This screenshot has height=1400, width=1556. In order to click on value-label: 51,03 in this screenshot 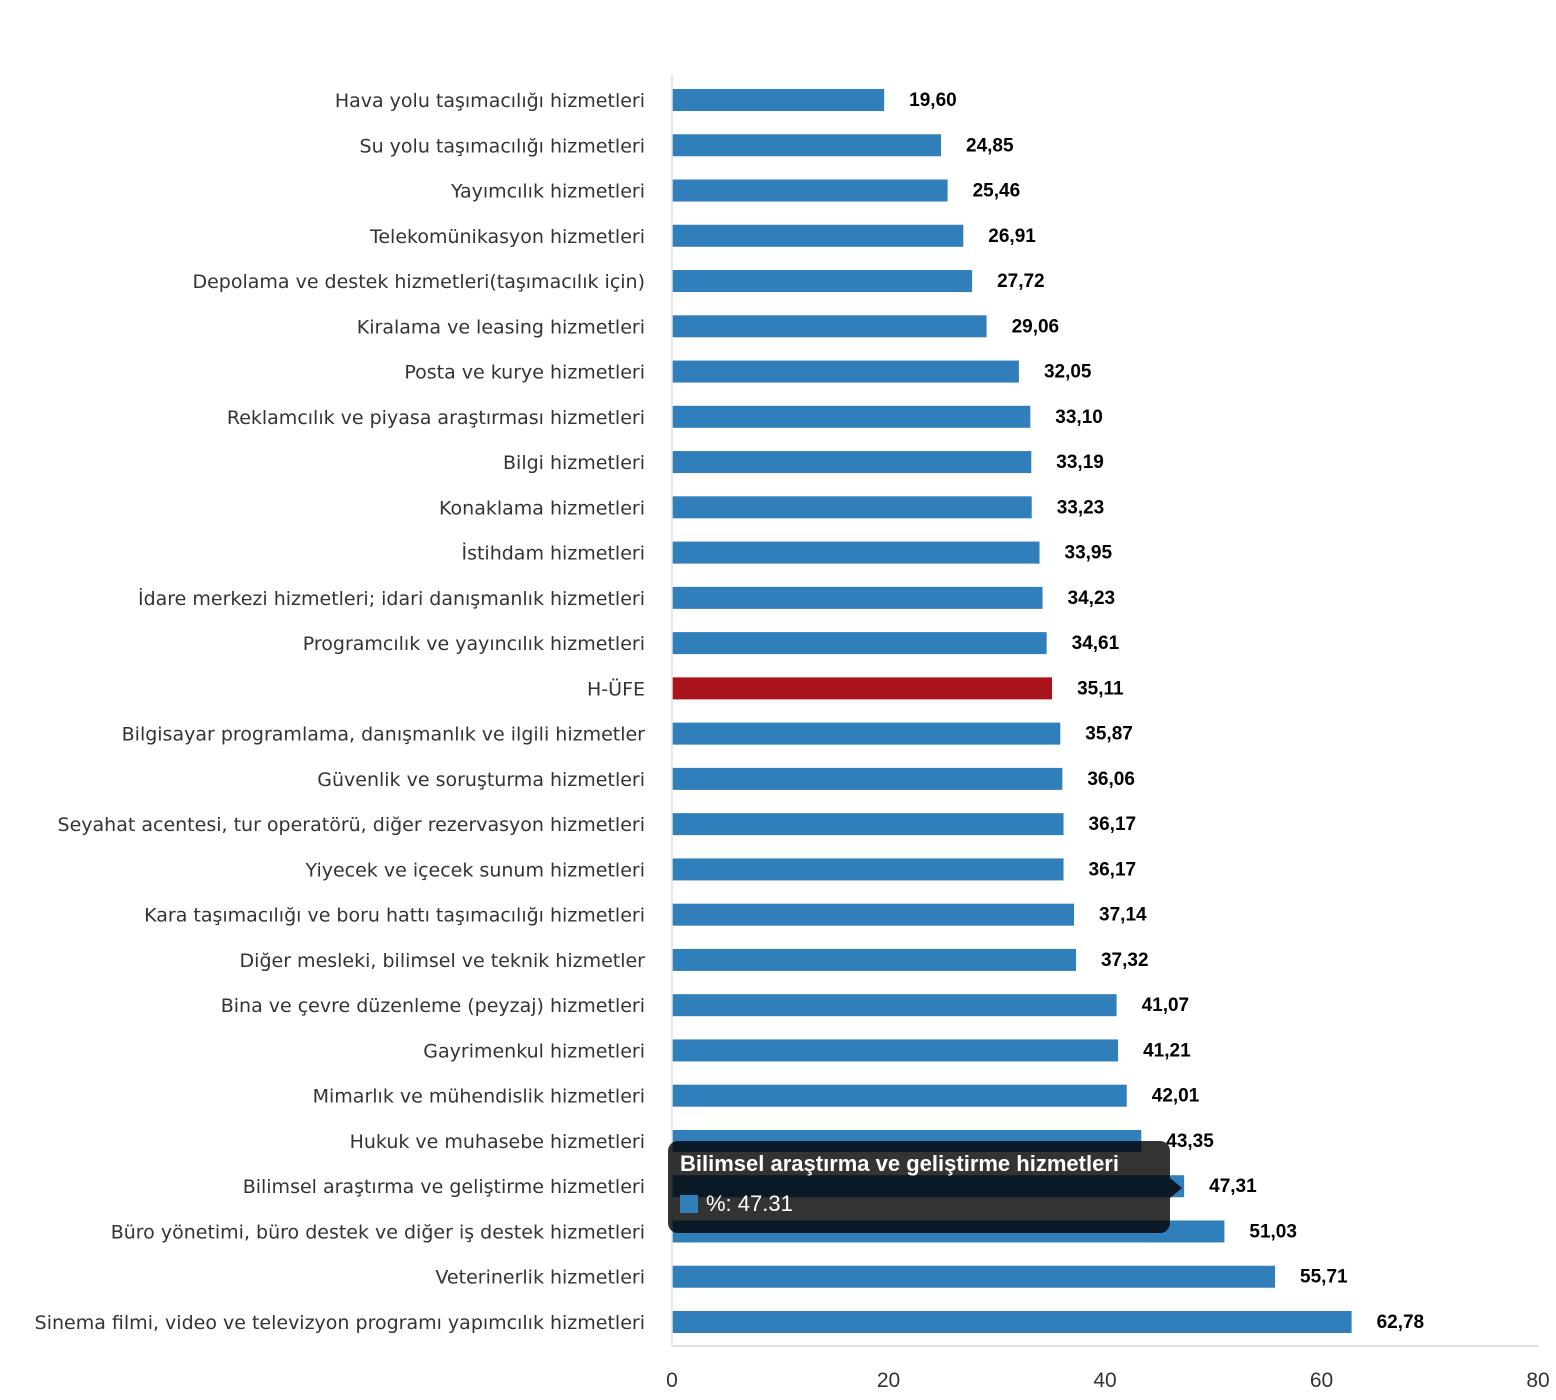, I will do `click(1273, 1231)`.